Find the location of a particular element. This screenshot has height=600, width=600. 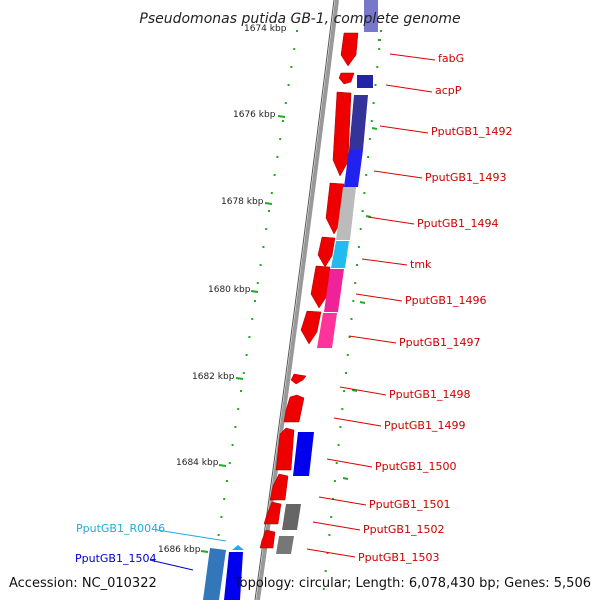

gene-label: PputGB1_1493 is located at coordinates (465, 177).